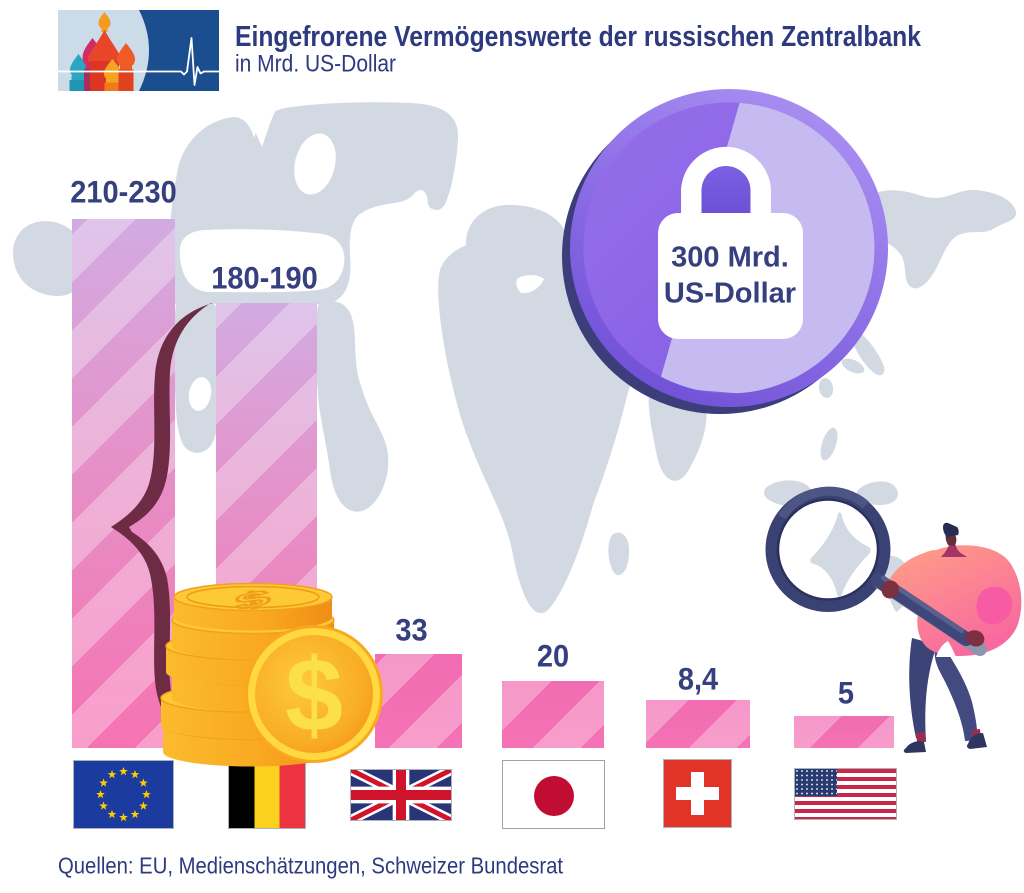 The image size is (1024, 893). I want to click on svg-text: 300 Mrd., so click(730, 258).